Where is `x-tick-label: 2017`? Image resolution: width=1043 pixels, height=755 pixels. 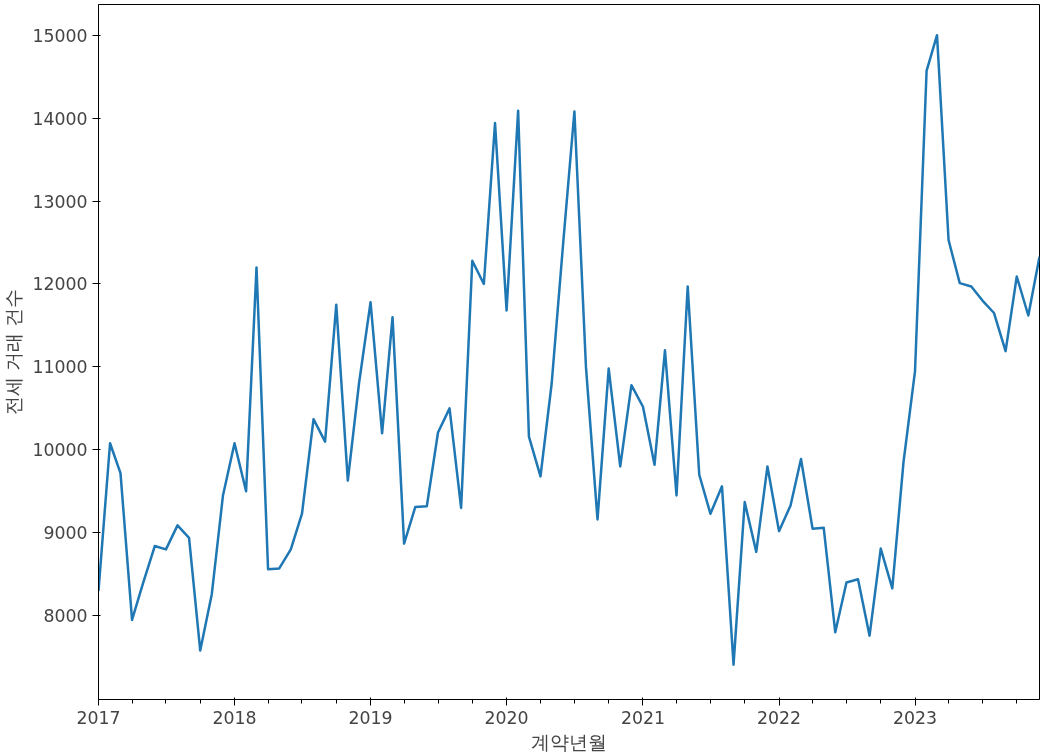
x-tick-label: 2017 is located at coordinates (98, 717).